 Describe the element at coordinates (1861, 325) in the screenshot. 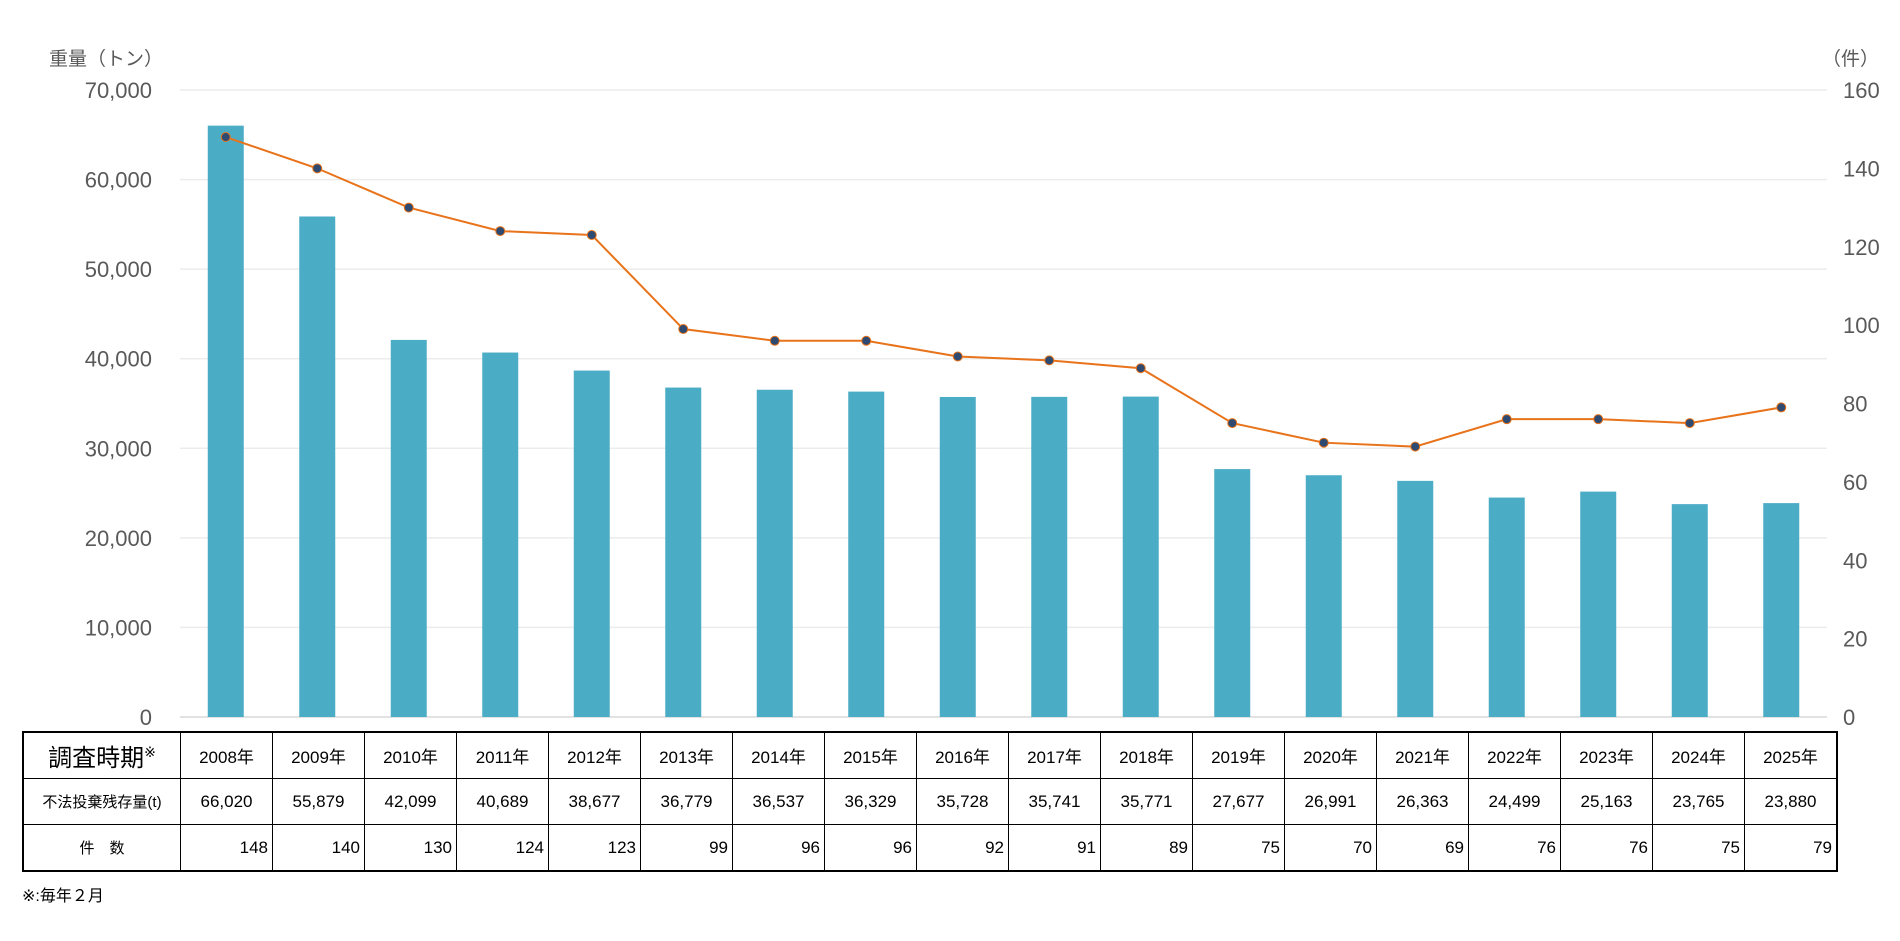

I see `right-tick-label: 100` at that location.